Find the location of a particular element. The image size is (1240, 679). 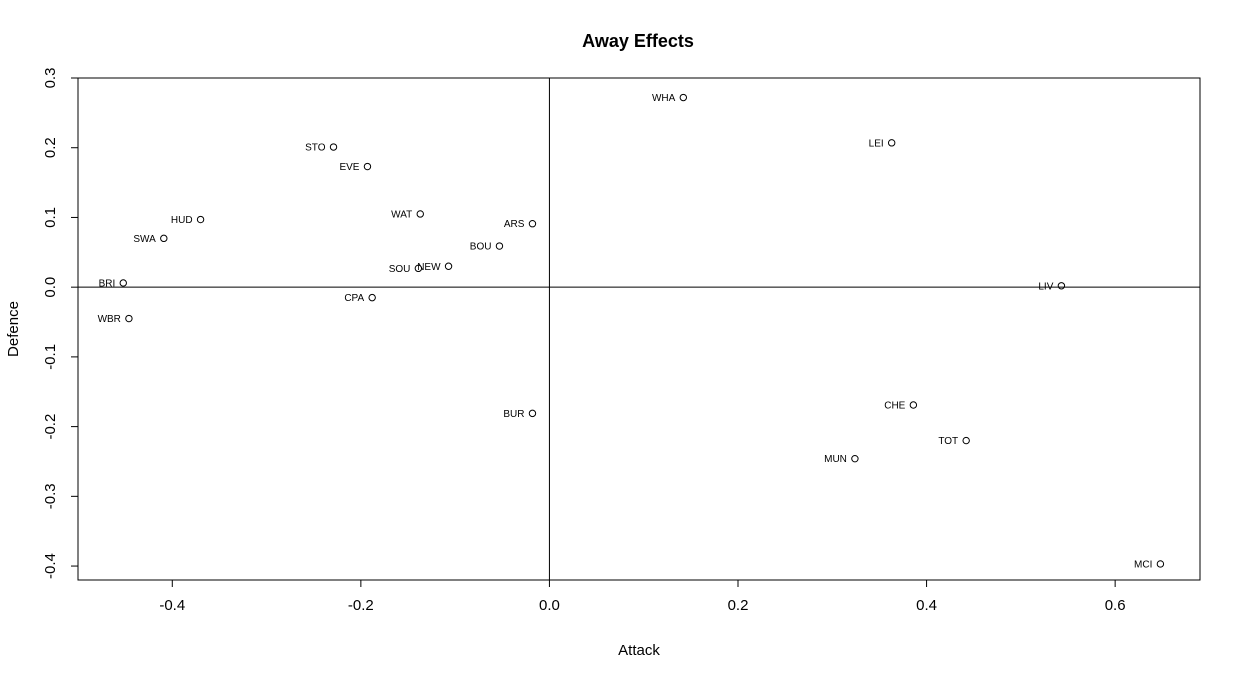

point-label: WHA is located at coordinates (664, 98).